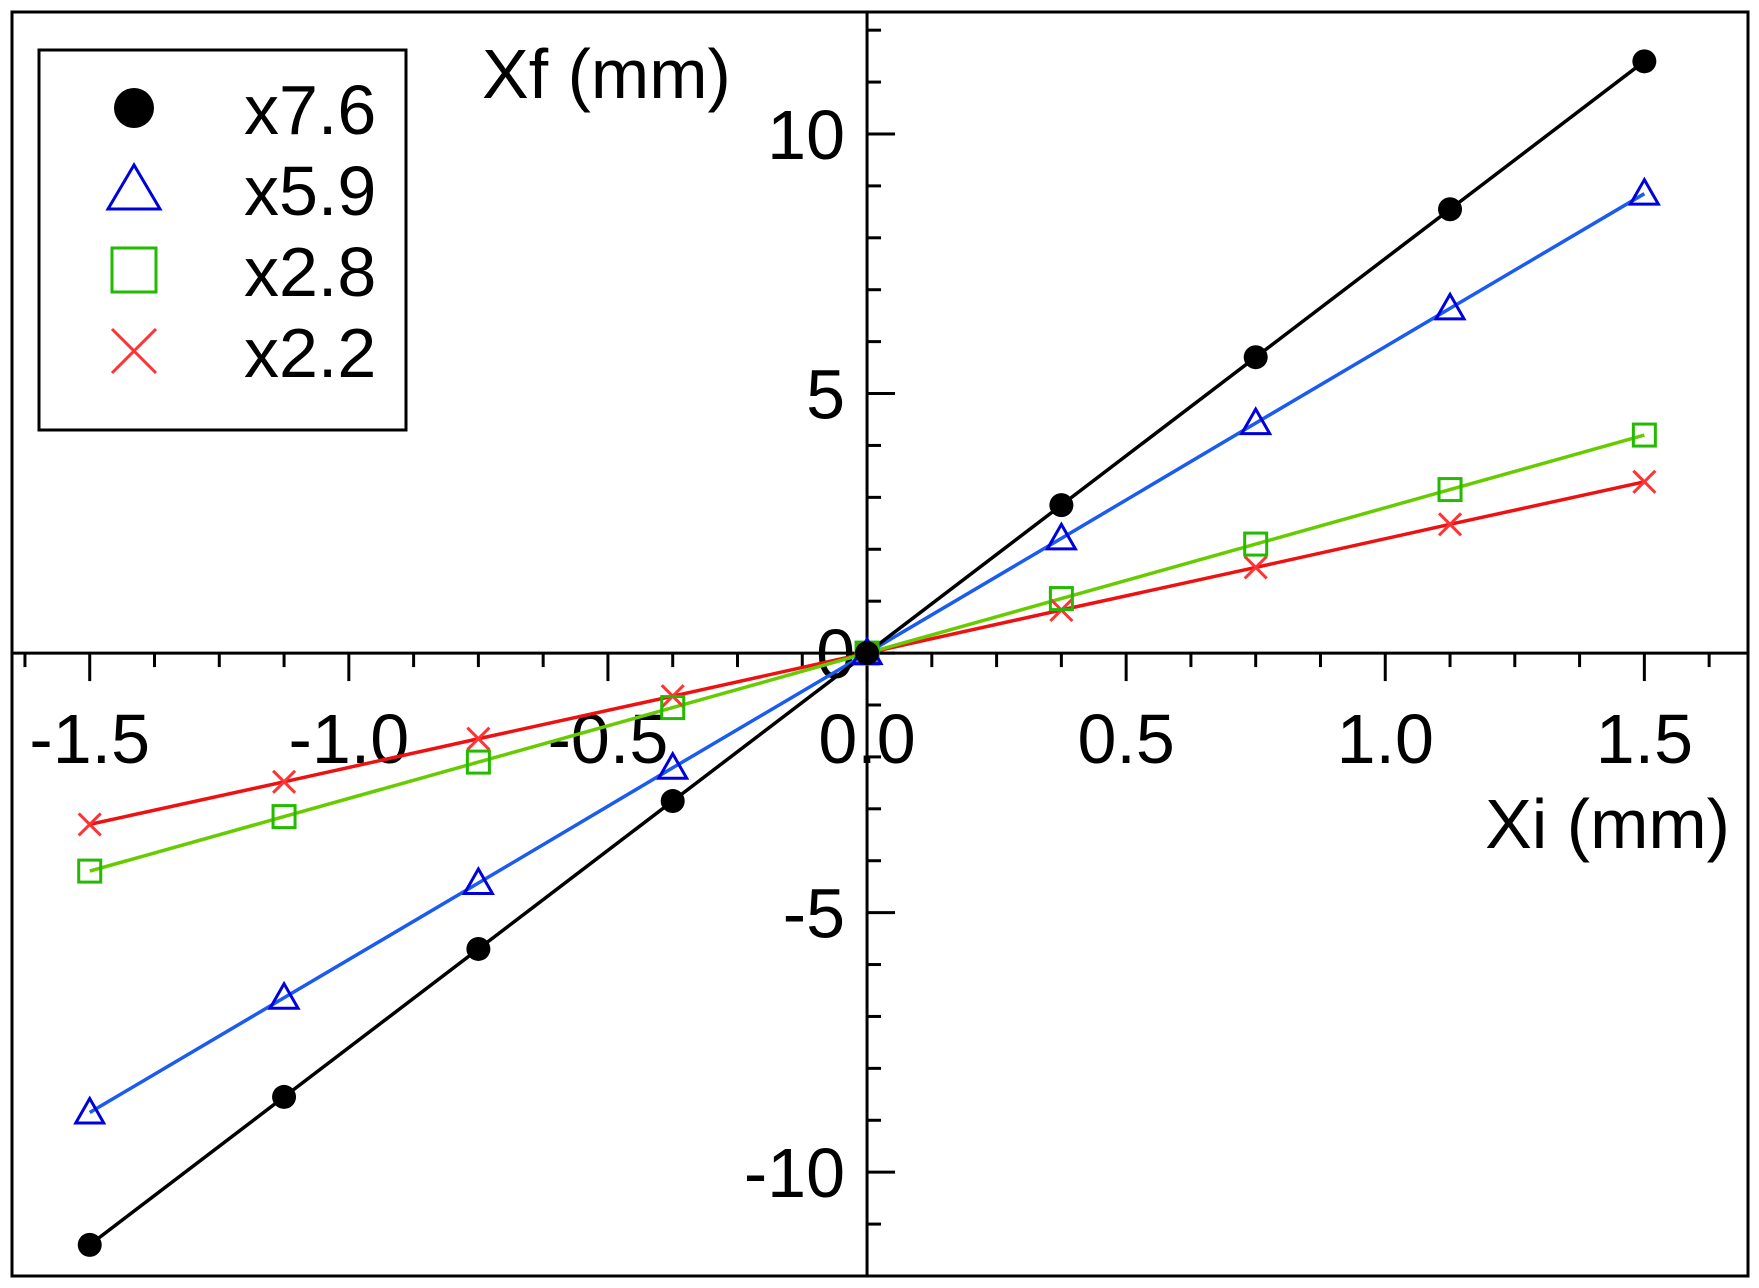 The height and width of the screenshot is (1288, 1759). I want to click on legend-box, so click(222, 240).